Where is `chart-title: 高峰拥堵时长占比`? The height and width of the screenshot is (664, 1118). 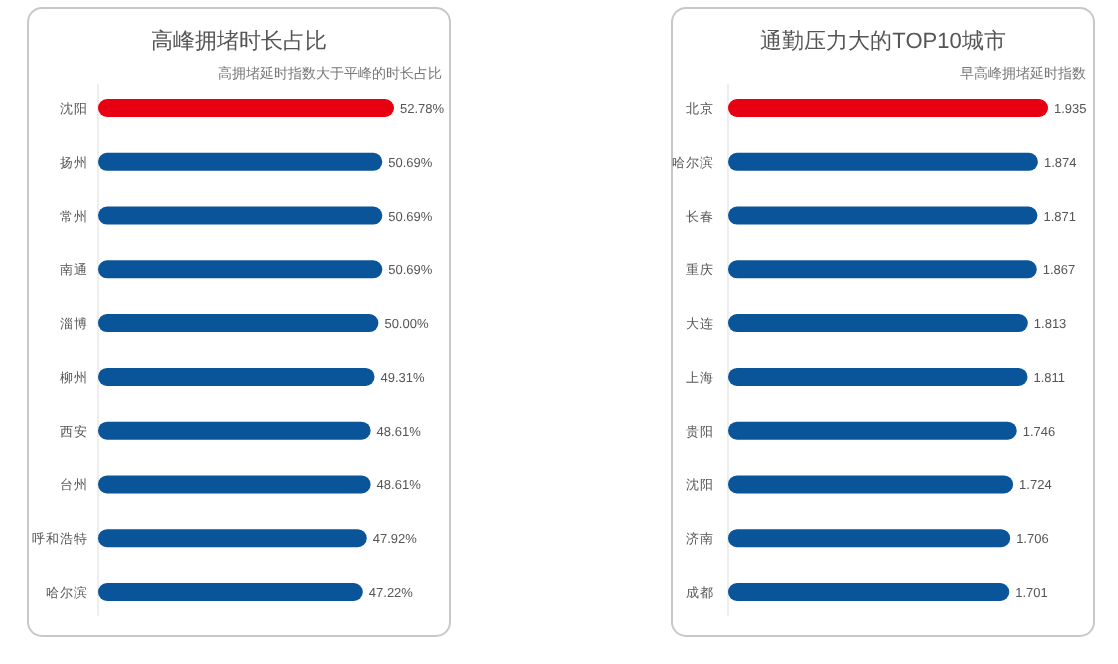
chart-title: 高峰拥堵时长占比 is located at coordinates (239, 41).